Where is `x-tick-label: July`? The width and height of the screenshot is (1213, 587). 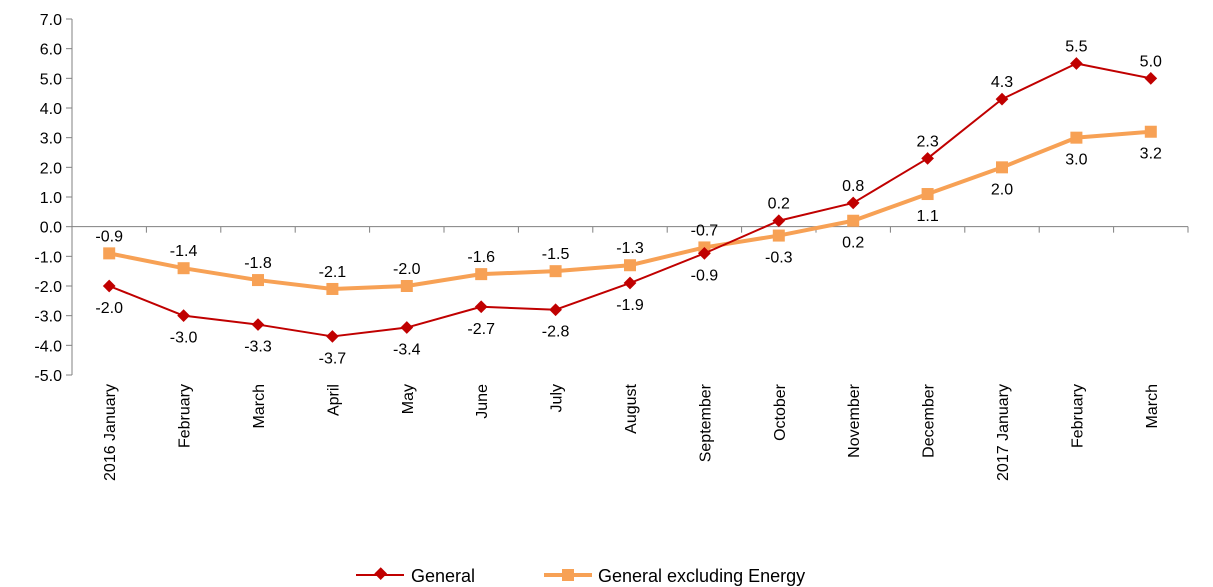
x-tick-label: July is located at coordinates (557, 398).